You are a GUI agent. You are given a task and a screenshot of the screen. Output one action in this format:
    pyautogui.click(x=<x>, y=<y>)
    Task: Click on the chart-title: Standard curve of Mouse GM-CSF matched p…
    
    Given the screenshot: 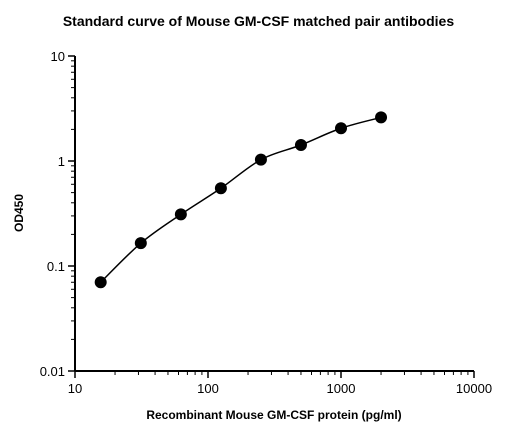 What is the action you would take?
    pyautogui.click(x=258, y=21)
    